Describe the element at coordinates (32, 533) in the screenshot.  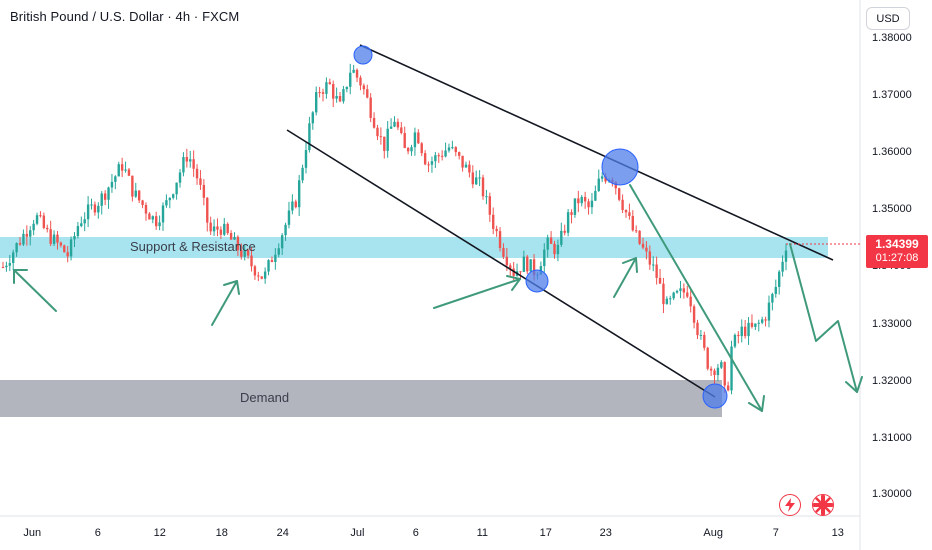
I see `time-tick-label: Jun` at that location.